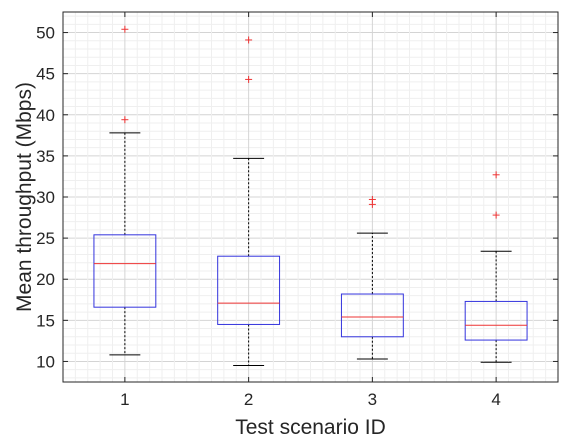  I want to click on y-tick-label: 30, so click(45, 197).